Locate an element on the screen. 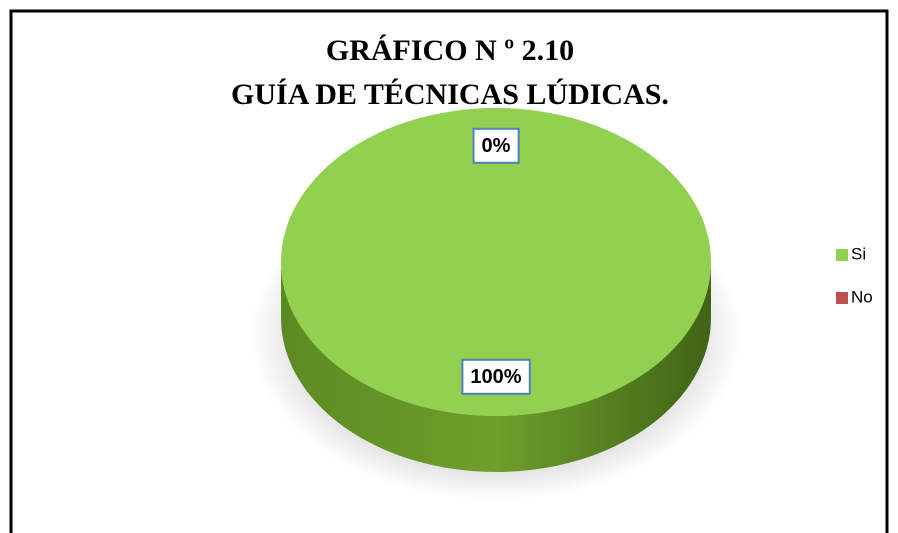 This screenshot has width=898, height=533. chart-subtitle: GUÍA DE TÉCNICAS LÚDICAS. is located at coordinates (450, 94).